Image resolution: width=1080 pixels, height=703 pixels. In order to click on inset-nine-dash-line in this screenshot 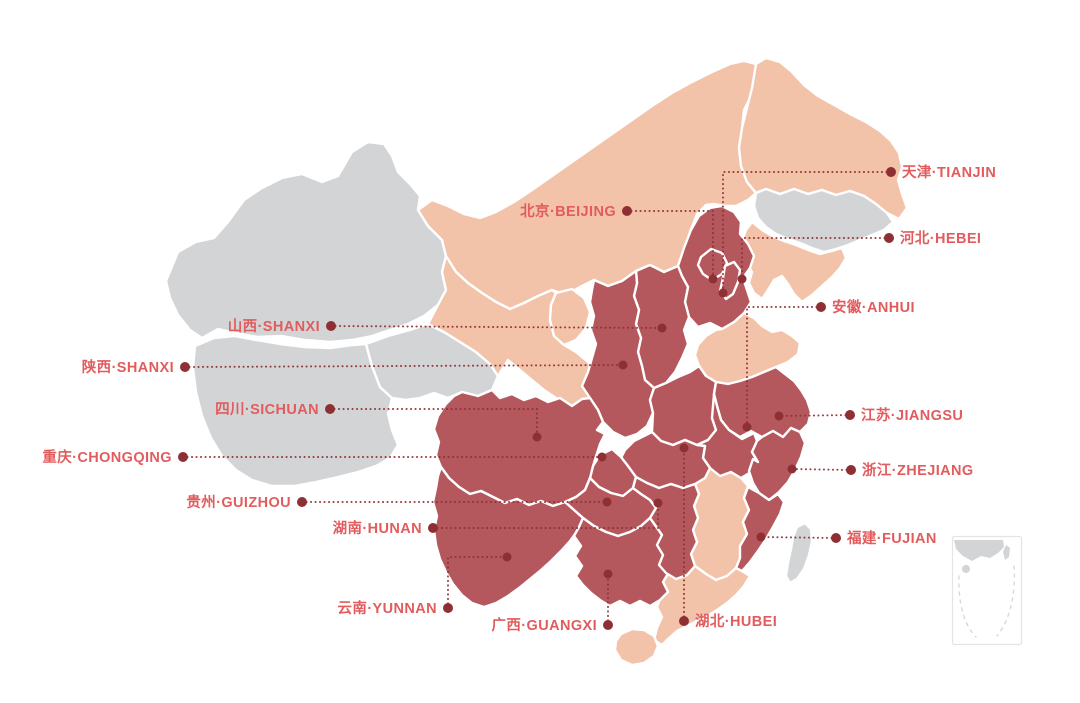, I will do `click(987, 601)`.